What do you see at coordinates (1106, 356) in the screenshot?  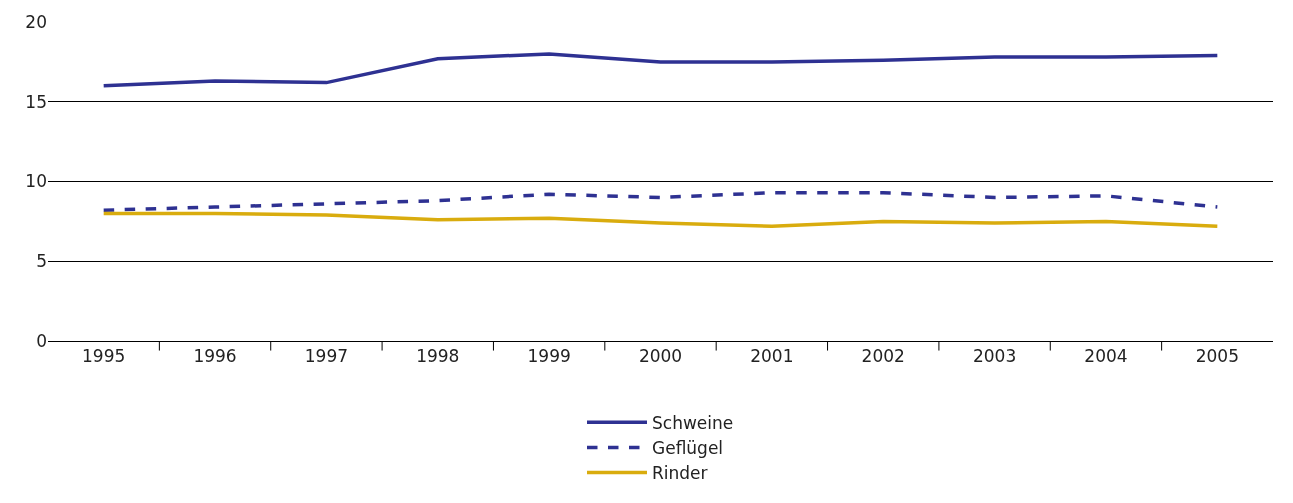 I see `x-tick-label: 2004` at bounding box center [1106, 356].